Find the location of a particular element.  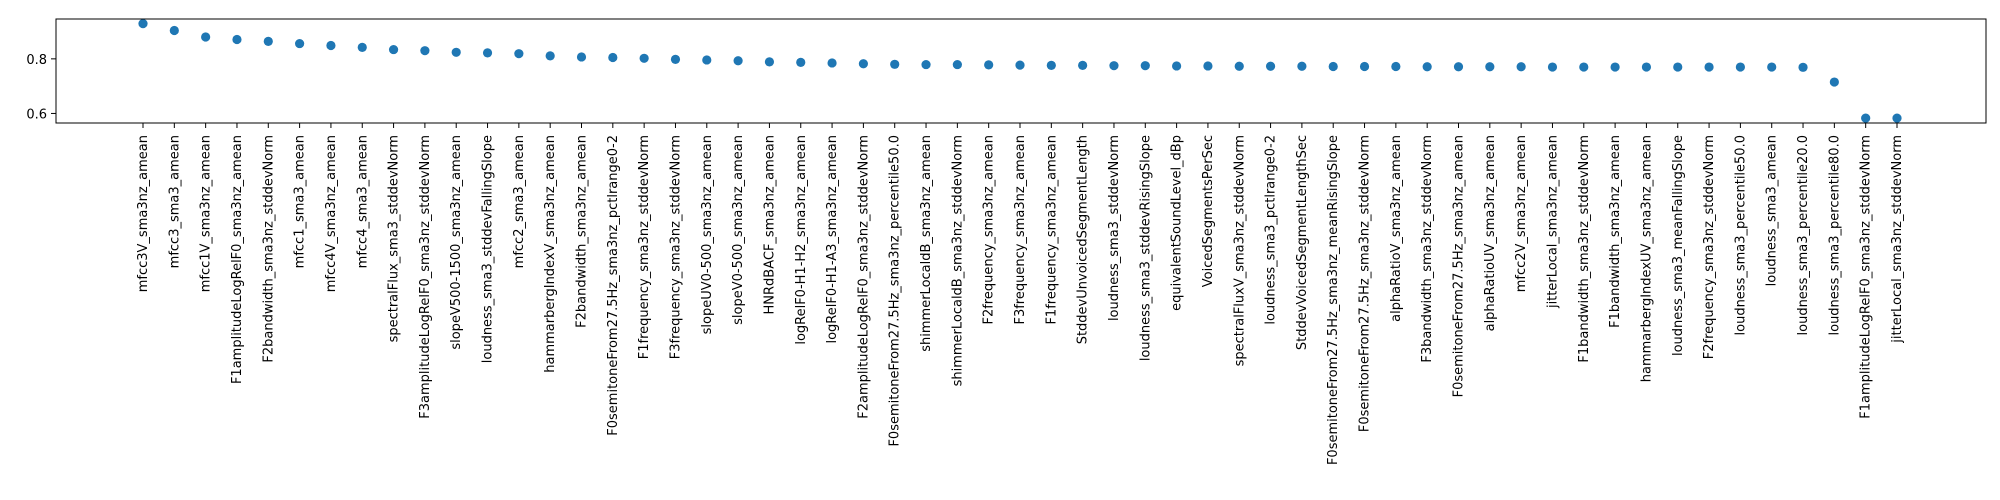

x-tick-label: spectralFlux_sma3_stddevNorm is located at coordinates (394, 238).